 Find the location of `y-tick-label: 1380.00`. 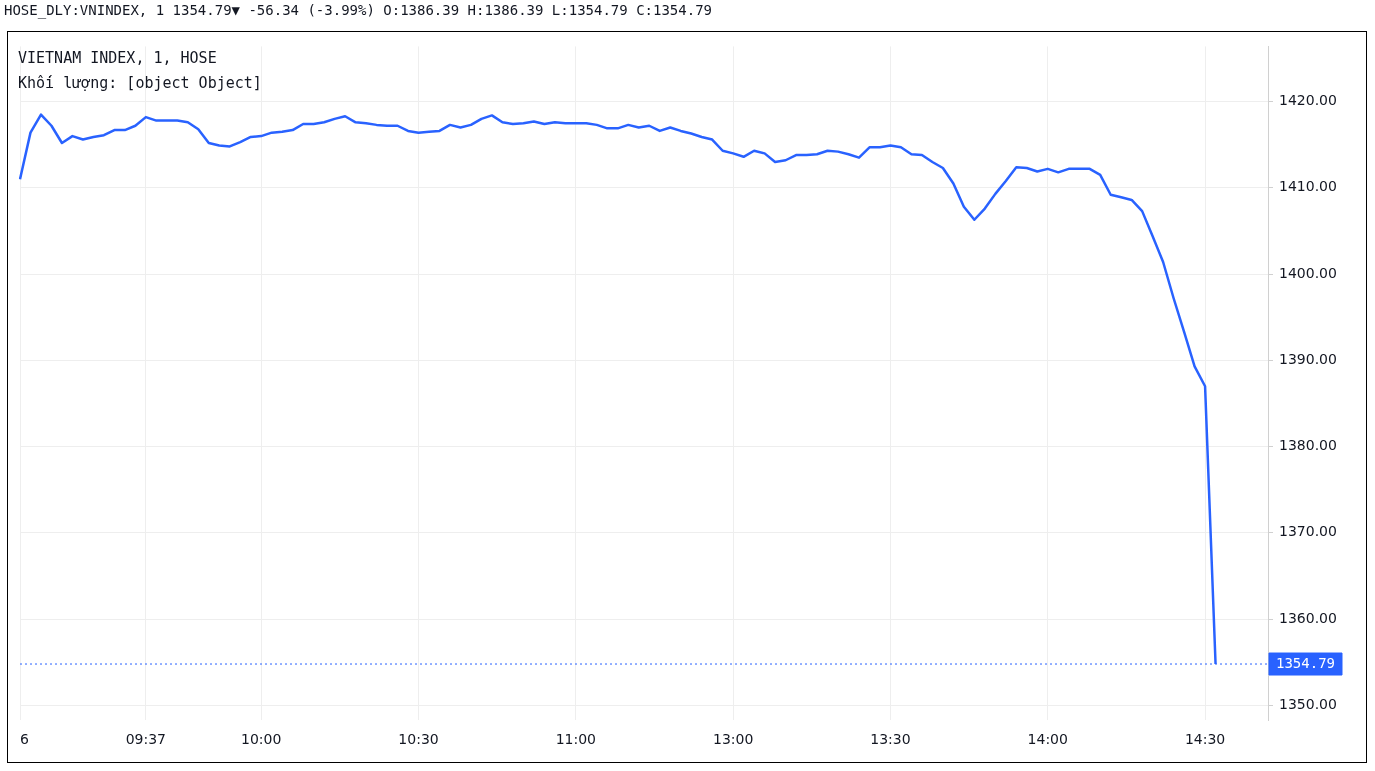

y-tick-label: 1380.00 is located at coordinates (1308, 445).